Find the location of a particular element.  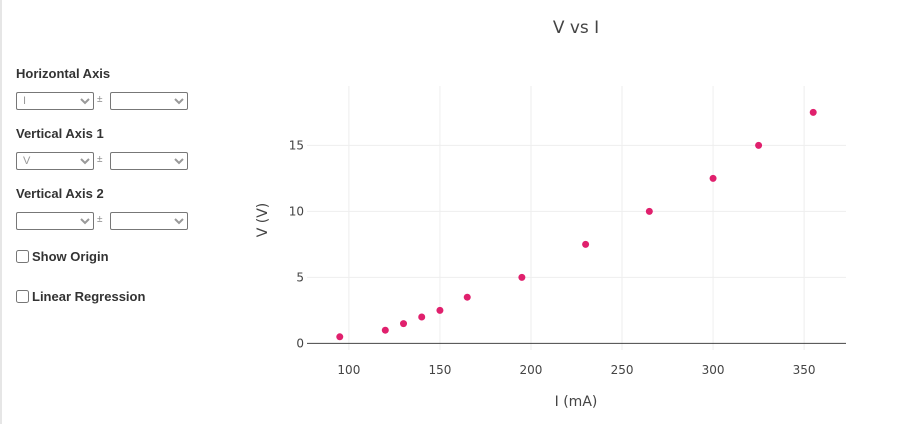

x-tick-label: 200 is located at coordinates (531, 370).